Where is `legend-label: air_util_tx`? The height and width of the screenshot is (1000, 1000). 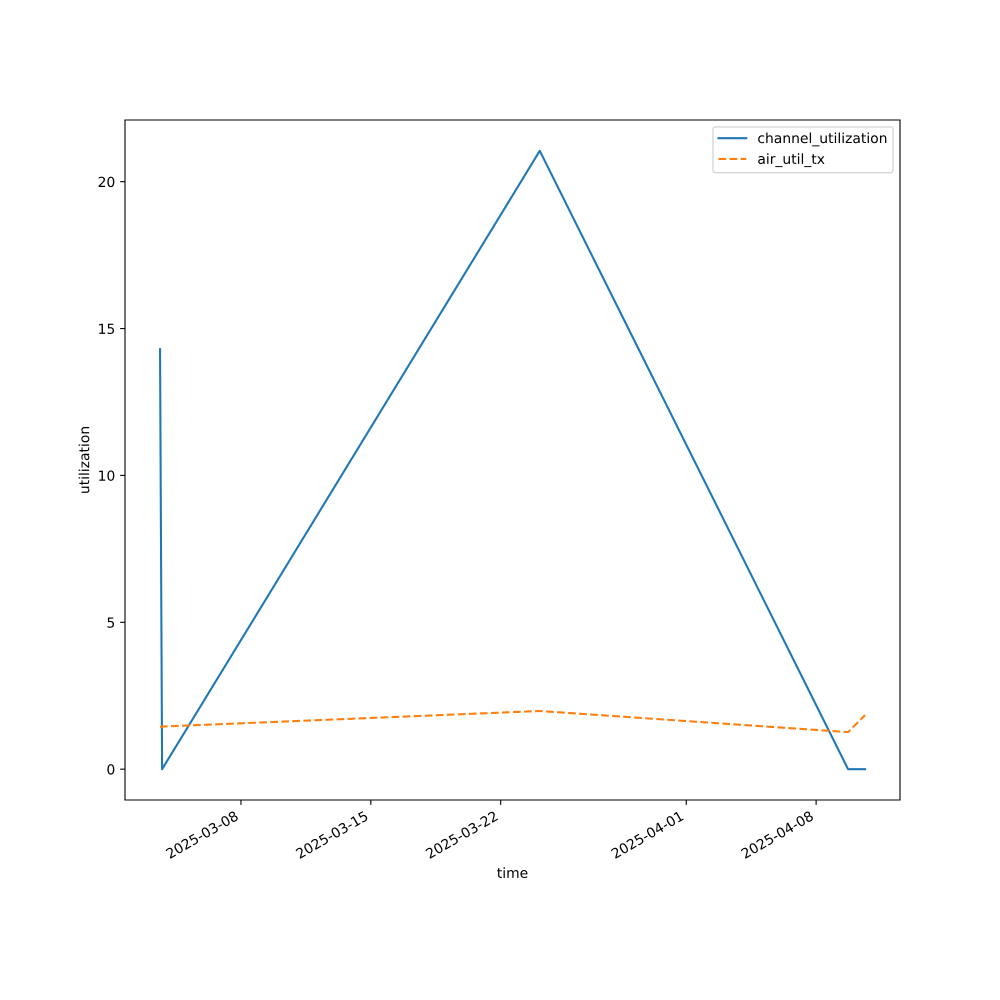
legend-label: air_util_tx is located at coordinates (791, 160).